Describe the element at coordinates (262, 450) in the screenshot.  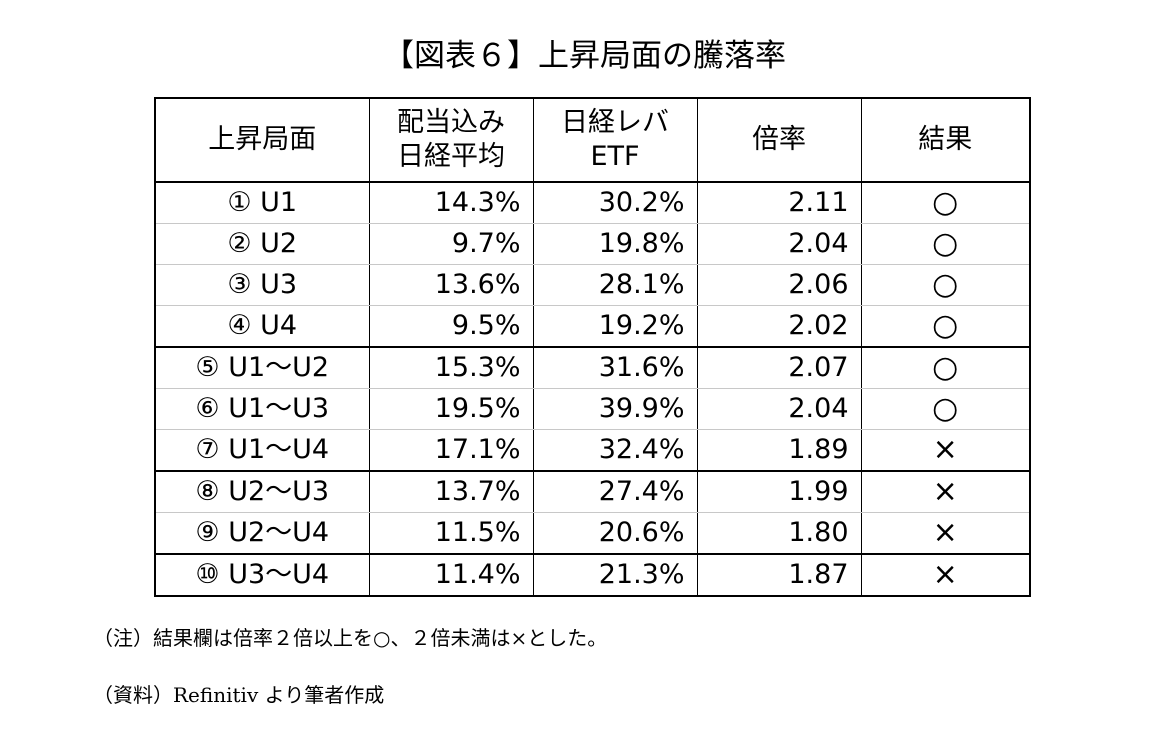
I see `cell-phase: ⑦ U1～U4` at that location.